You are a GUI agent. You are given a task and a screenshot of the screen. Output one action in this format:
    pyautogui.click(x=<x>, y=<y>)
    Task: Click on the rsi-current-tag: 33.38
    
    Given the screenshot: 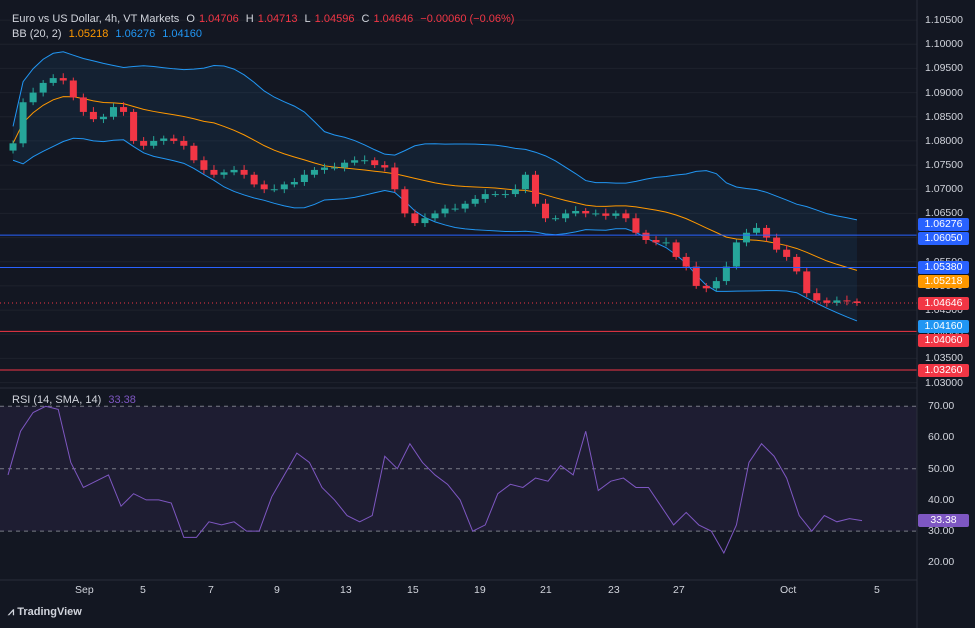 What is the action you would take?
    pyautogui.click(x=943, y=521)
    